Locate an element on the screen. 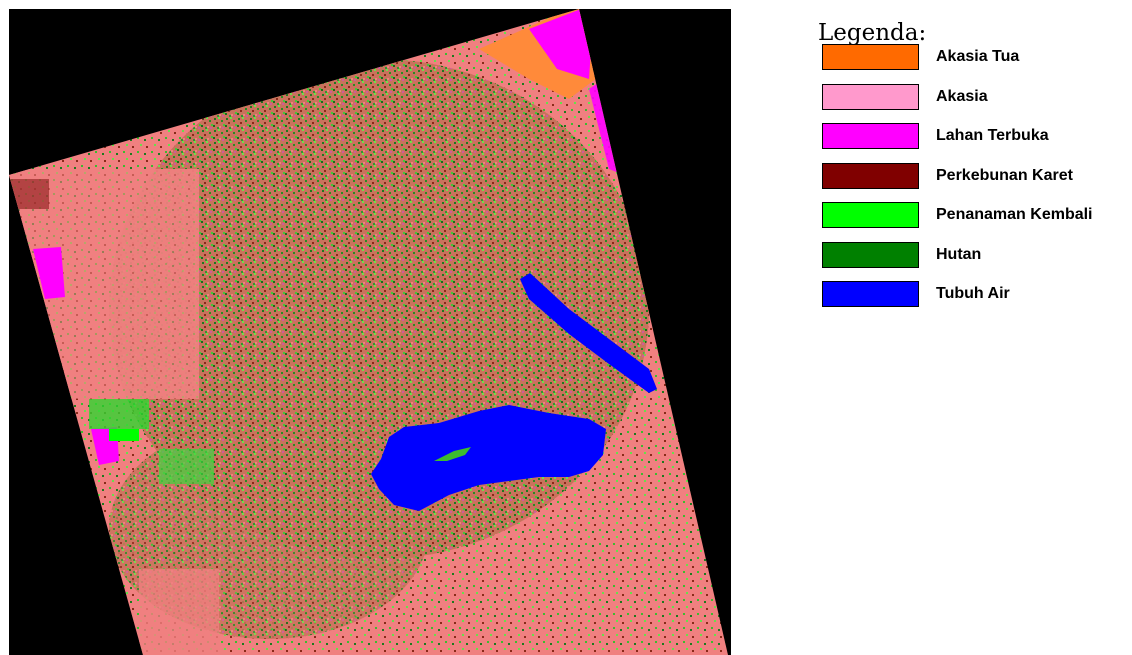 The image size is (1132, 655). legend-item-lahan-terbuka: Lahan Terbuka is located at coordinates (975, 137).